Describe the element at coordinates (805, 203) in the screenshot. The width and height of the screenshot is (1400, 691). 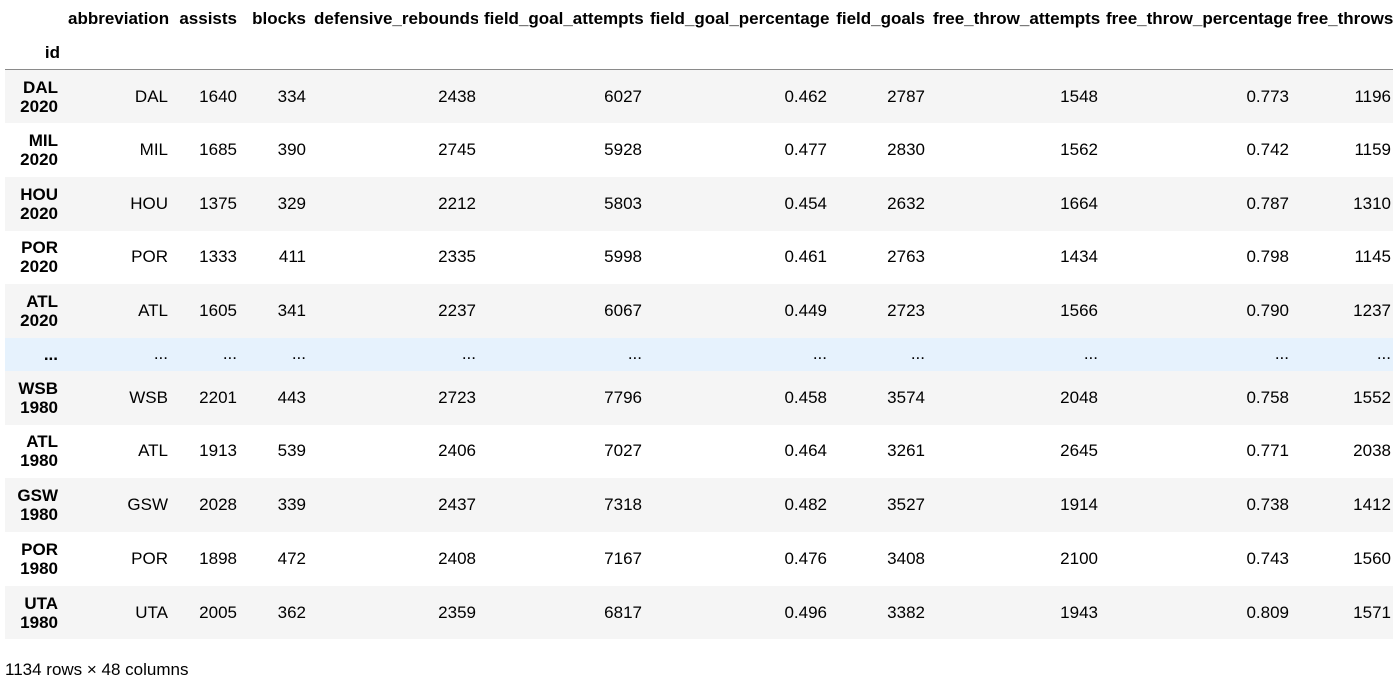
I see `cell-field-goal-percentage: 0.454` at that location.